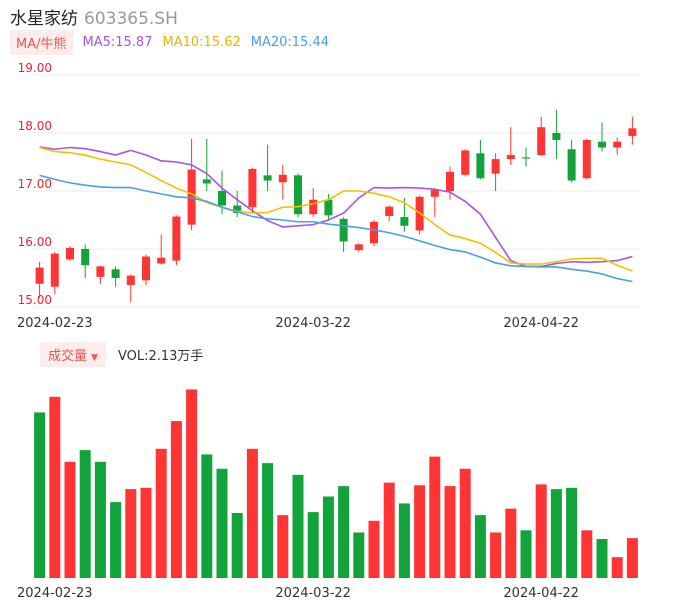  Describe the element at coordinates (94, 358) in the screenshot. I see `caret-down-icon: ▼` at that location.